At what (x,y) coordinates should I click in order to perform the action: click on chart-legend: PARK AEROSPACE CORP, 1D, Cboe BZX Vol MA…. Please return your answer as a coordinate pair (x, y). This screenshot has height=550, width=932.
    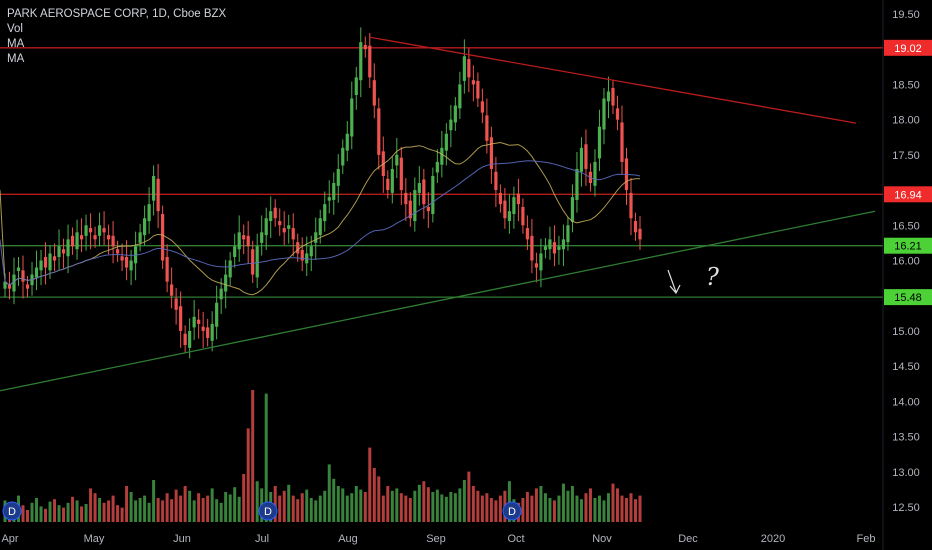
    Looking at the image, I should click on (116, 37).